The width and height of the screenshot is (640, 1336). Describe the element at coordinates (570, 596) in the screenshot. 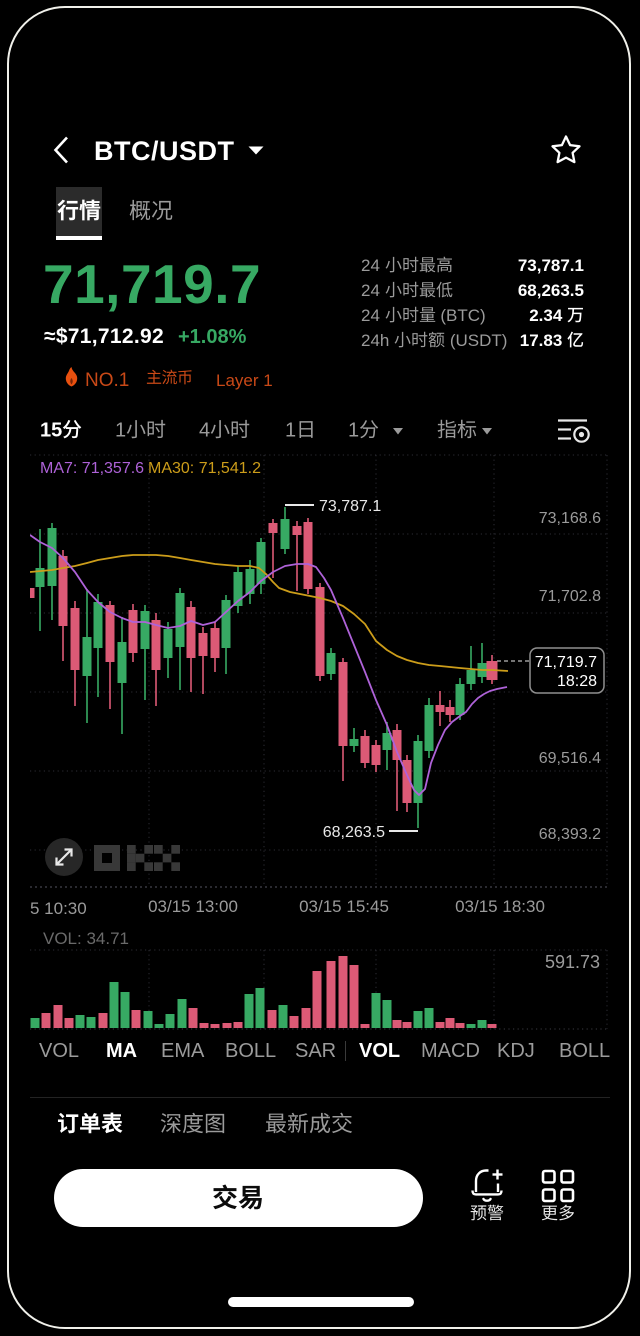

I see `svg-text: 71,702.8` at that location.